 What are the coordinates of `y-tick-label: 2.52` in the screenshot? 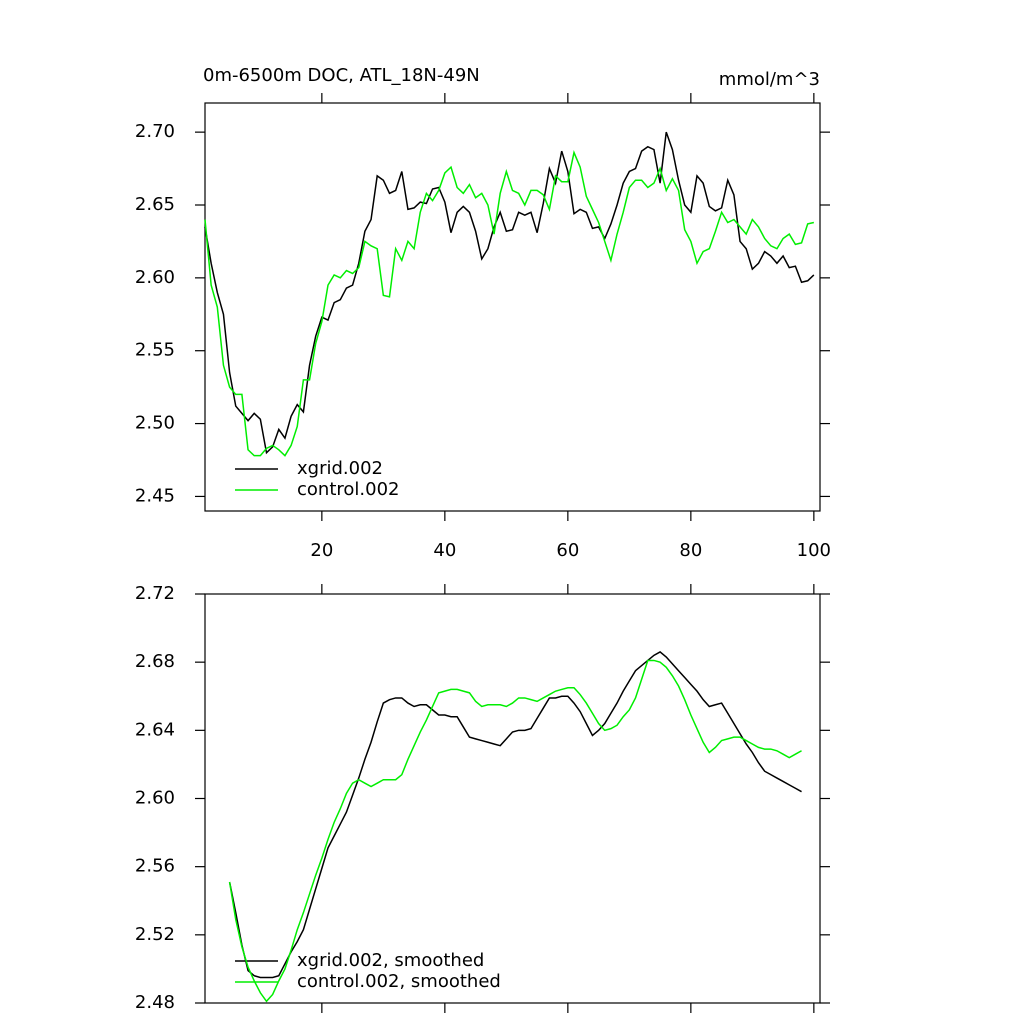 It's located at (155, 934).